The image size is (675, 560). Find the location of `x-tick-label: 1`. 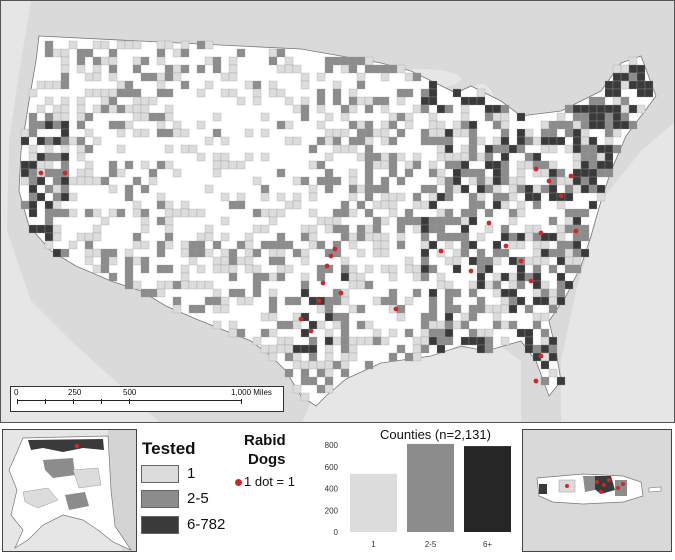

x-tick-label: 1 is located at coordinates (373, 544).